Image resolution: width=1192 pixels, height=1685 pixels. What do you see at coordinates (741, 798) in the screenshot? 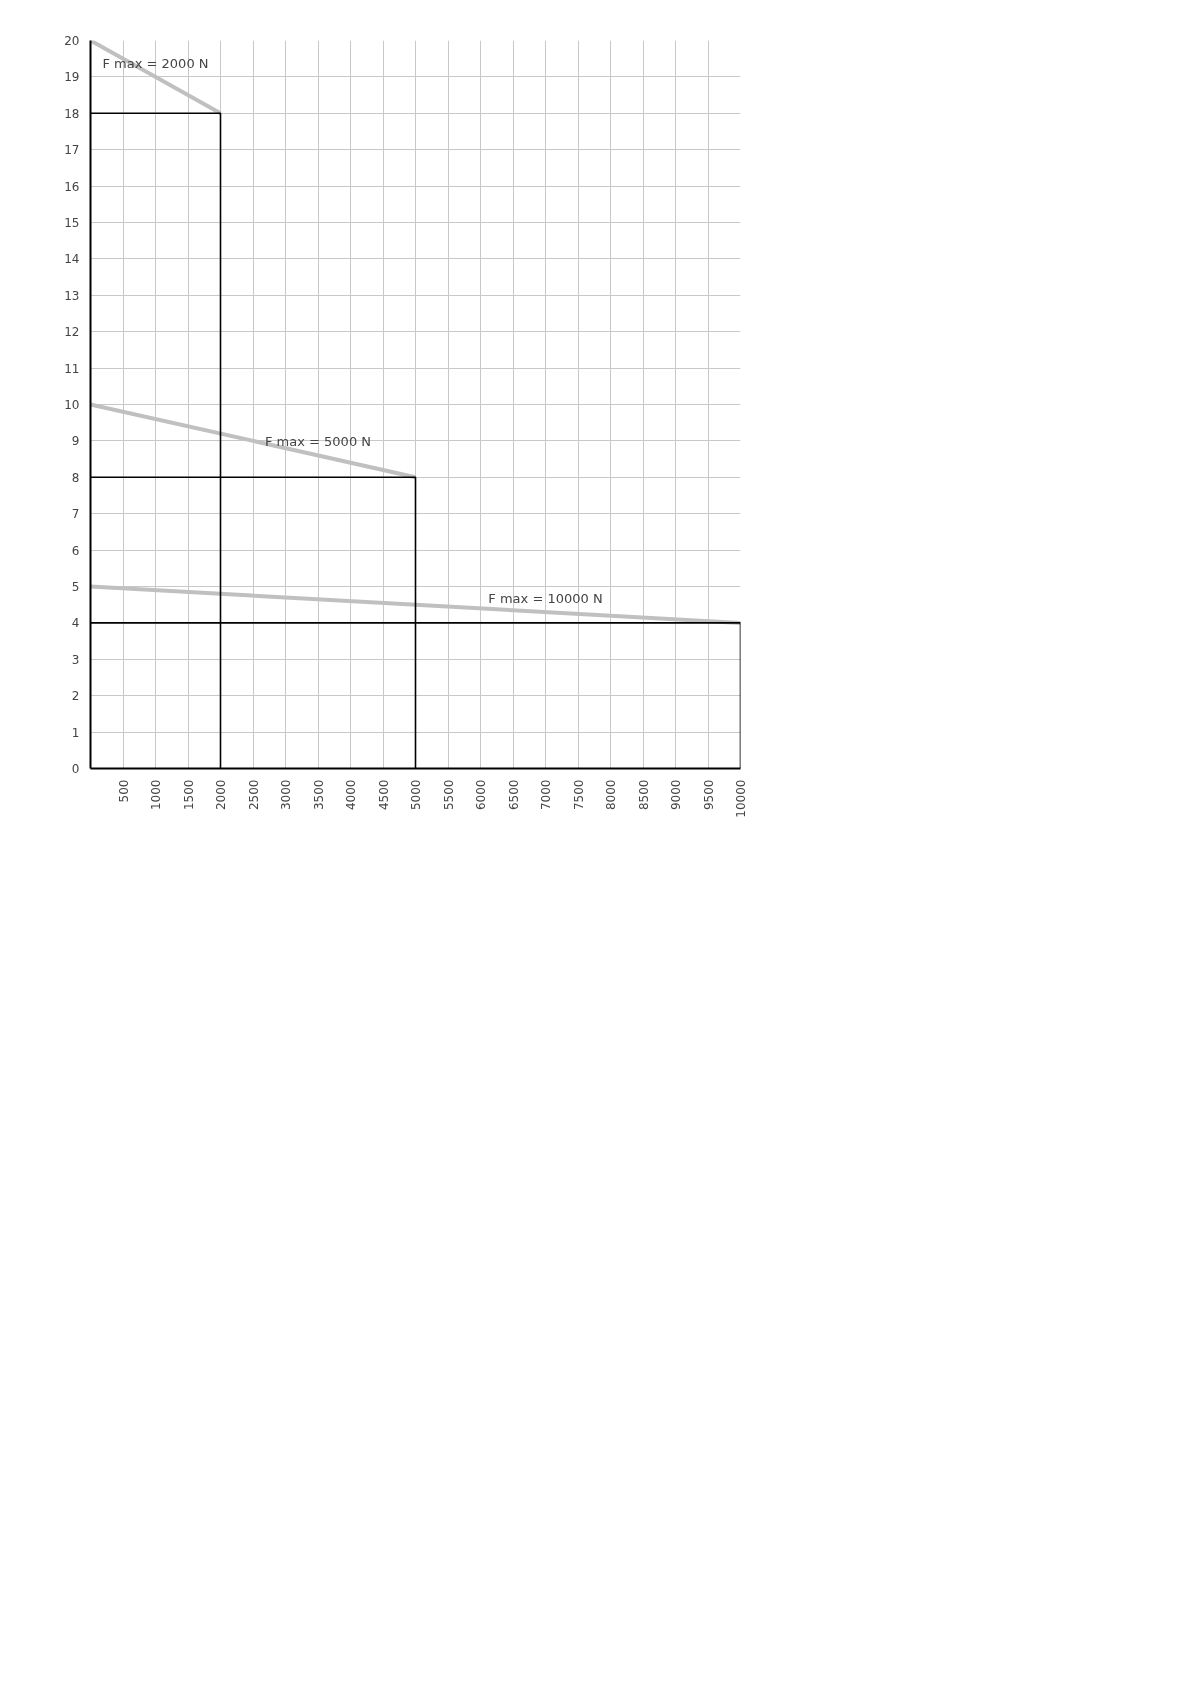
I see `x-tick-label: 10000` at bounding box center [741, 798].